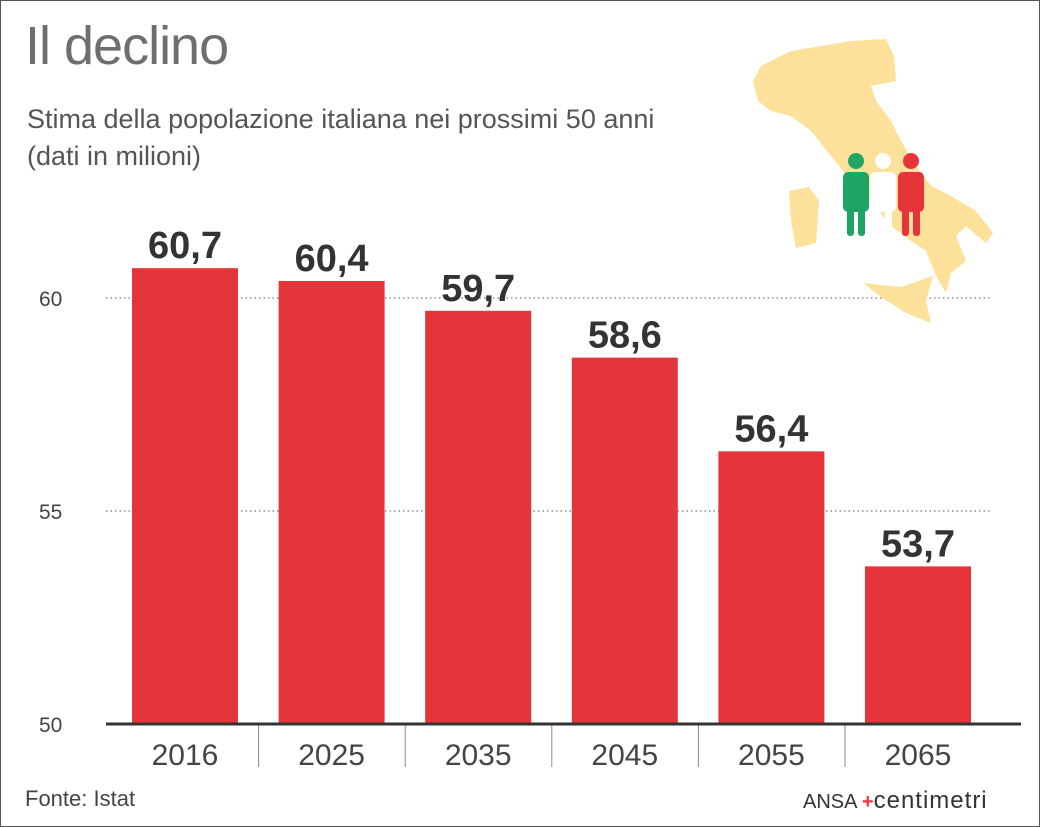 The image size is (1040, 827). Describe the element at coordinates (478, 755) in the screenshot. I see `x-tick-label: 2035` at that location.